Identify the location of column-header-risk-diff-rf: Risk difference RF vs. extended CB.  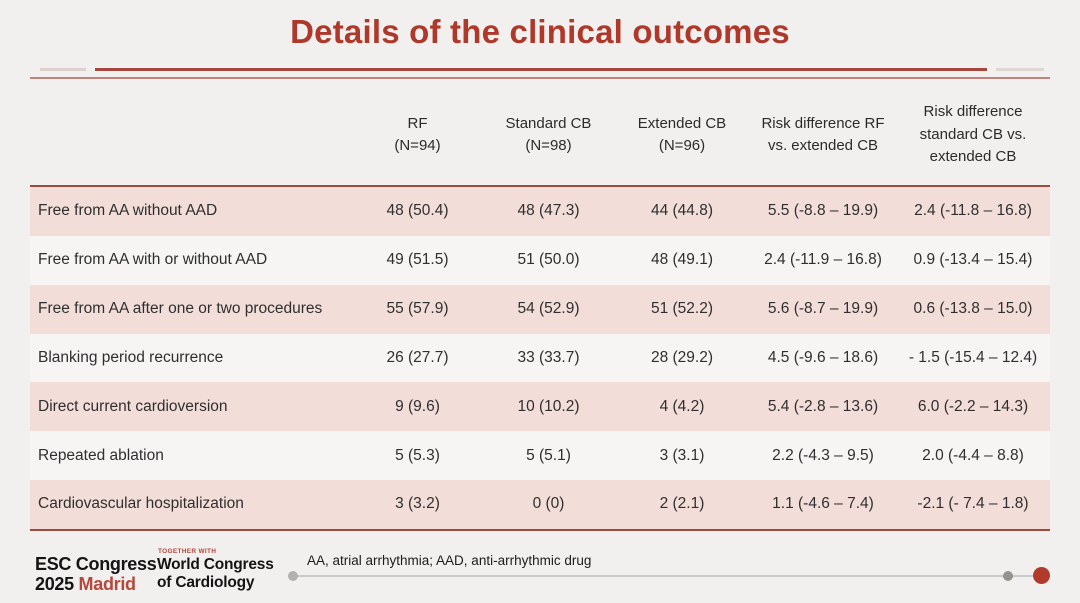
(823, 134).